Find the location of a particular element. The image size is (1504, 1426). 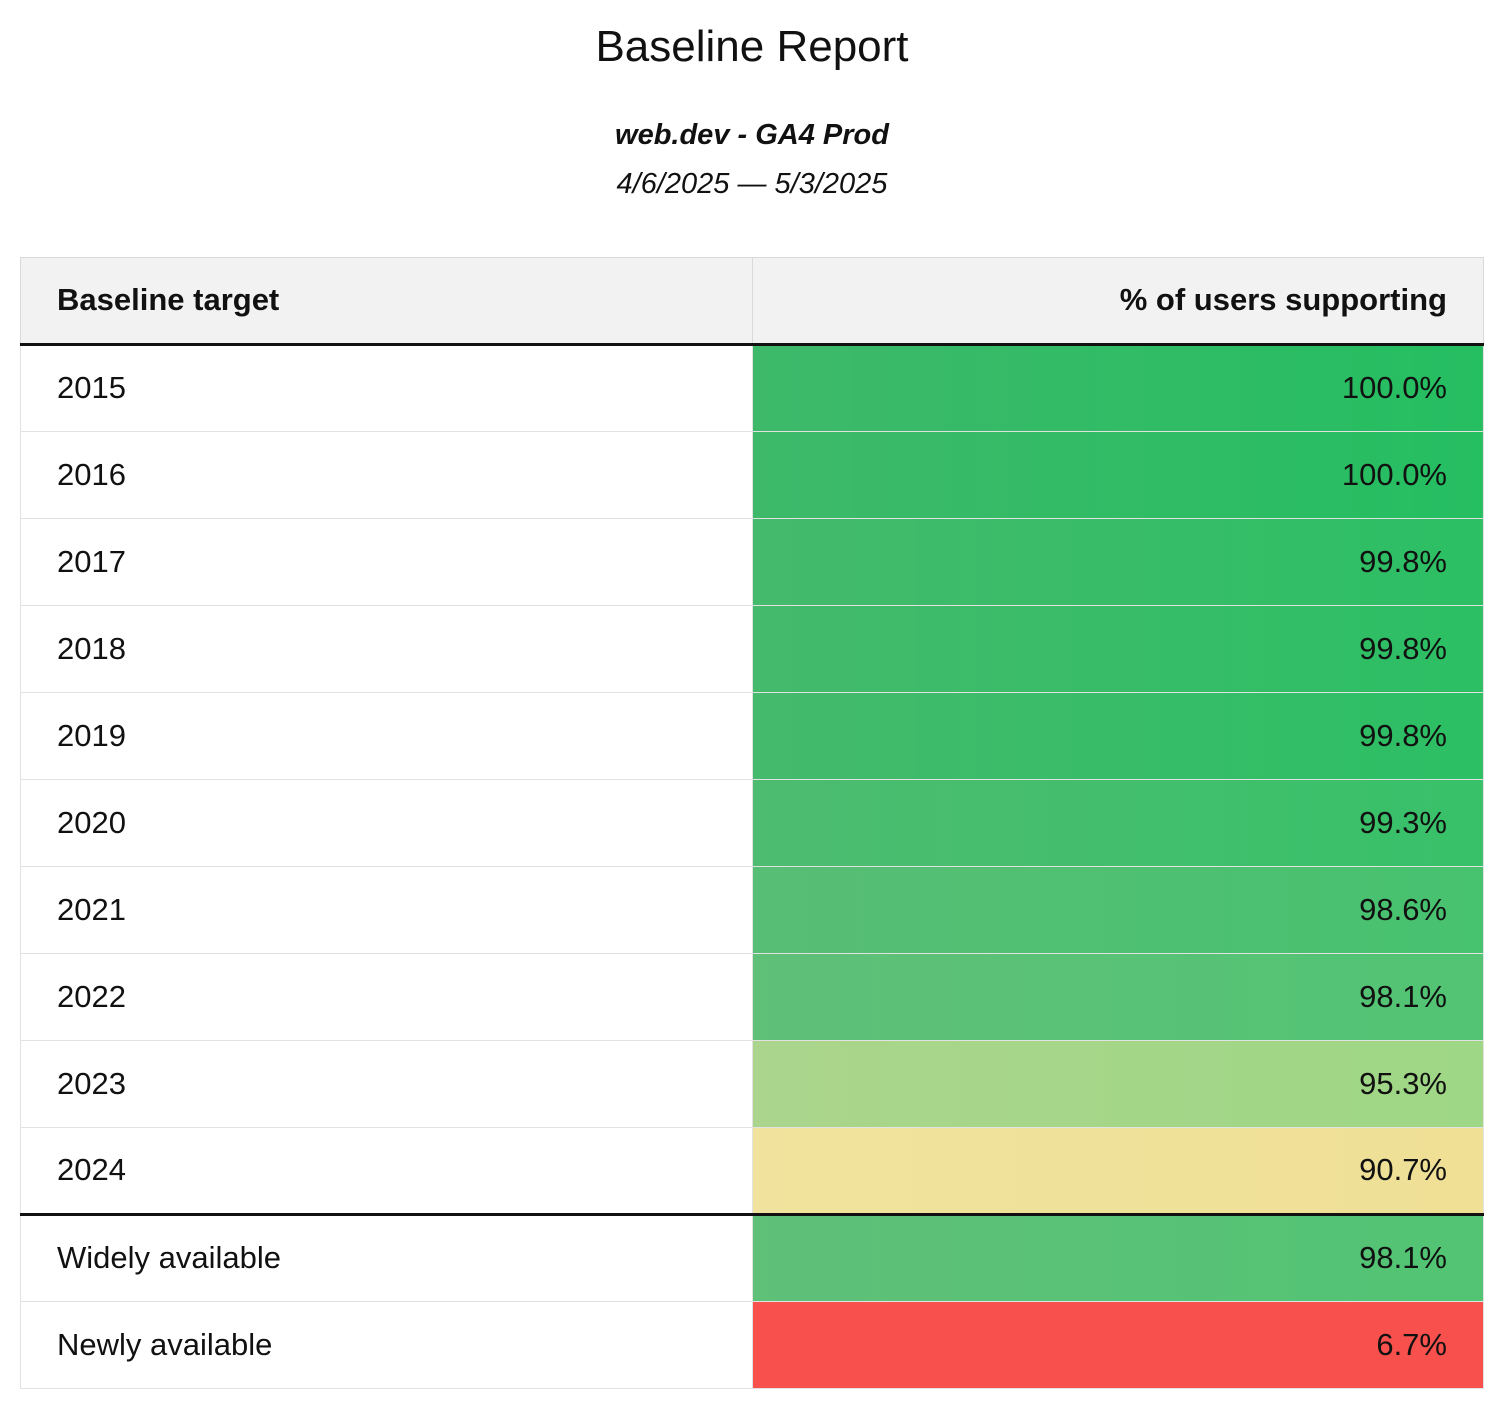

baseline-target-cell: 2015 is located at coordinates (386, 387).